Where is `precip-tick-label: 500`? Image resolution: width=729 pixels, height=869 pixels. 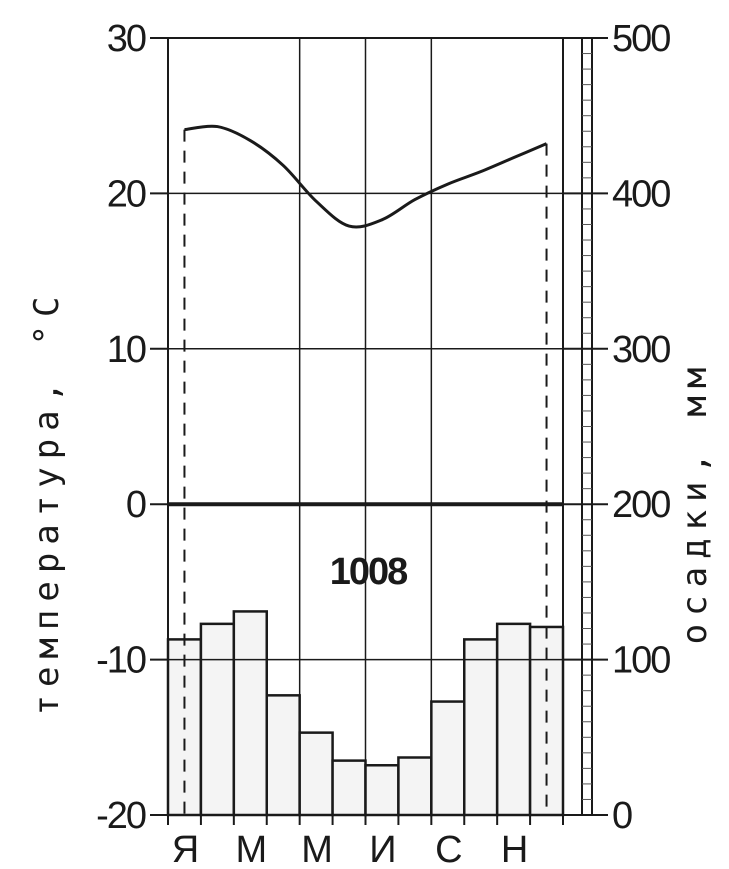 precip-tick-label: 500 is located at coordinates (641, 39).